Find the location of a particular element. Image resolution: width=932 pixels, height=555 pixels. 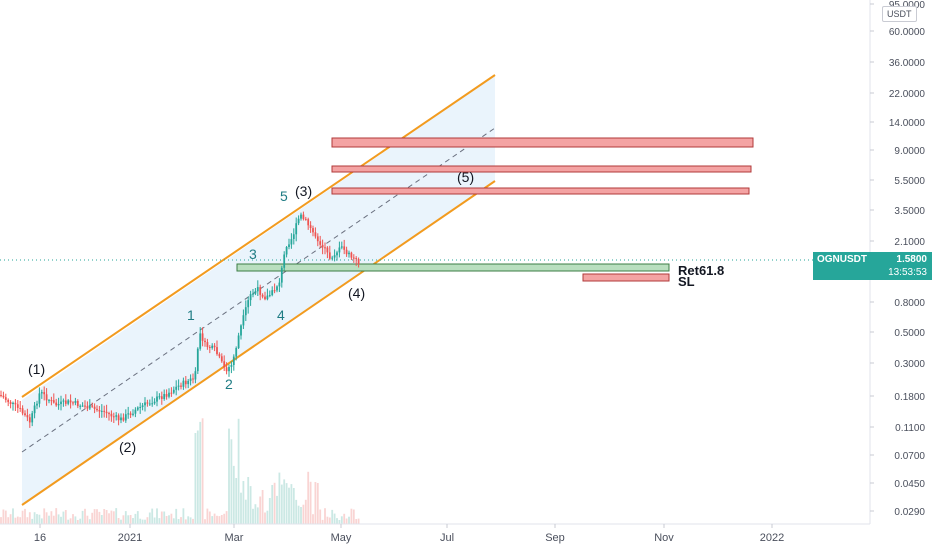

retracement-zone is located at coordinates (453, 267).